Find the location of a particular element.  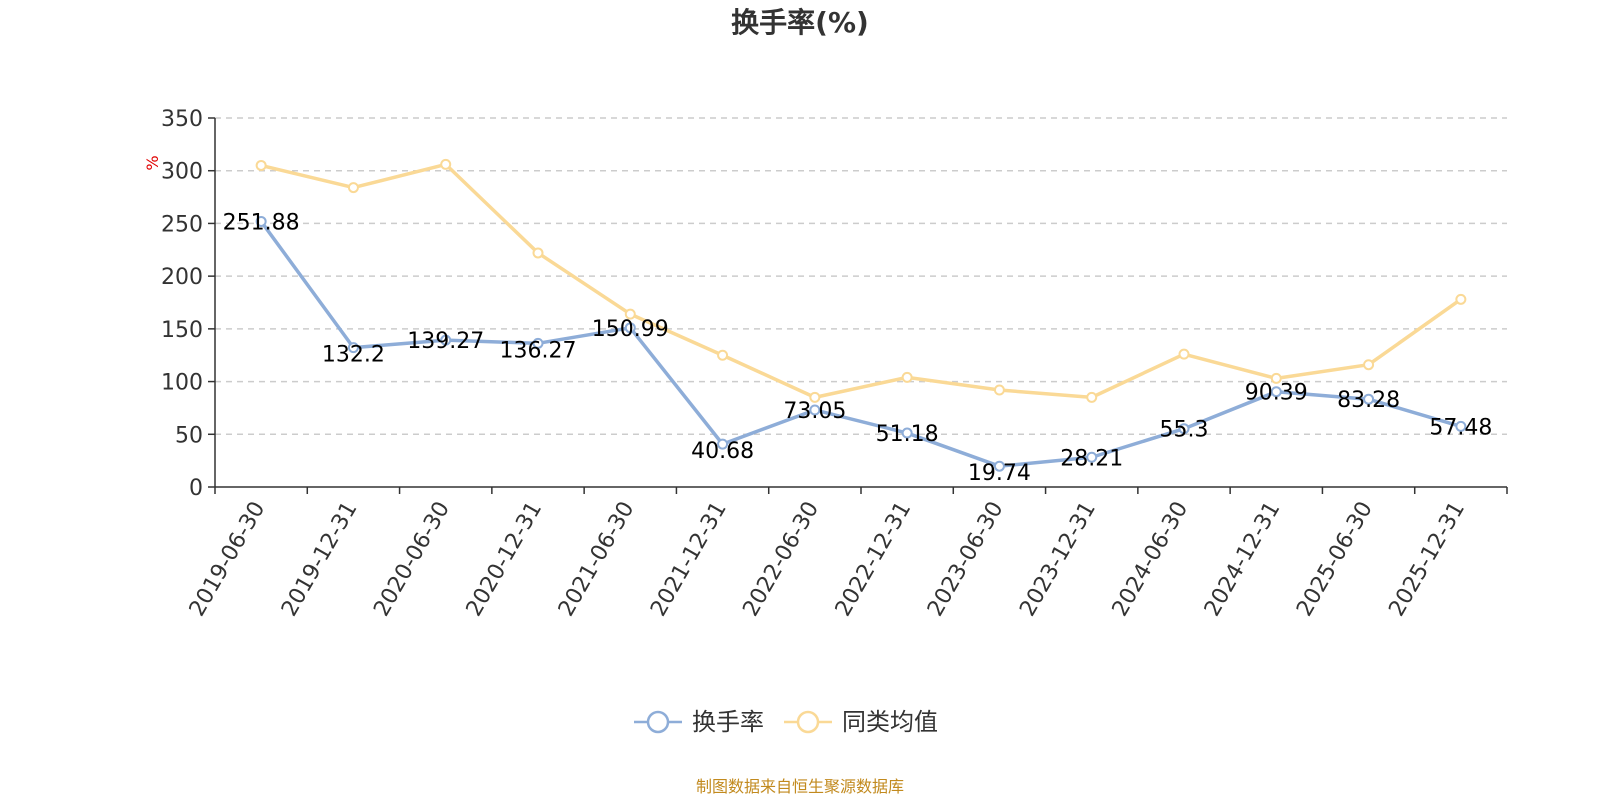

x-tick-label: 2023-12-31 is located at coordinates (1058, 559).